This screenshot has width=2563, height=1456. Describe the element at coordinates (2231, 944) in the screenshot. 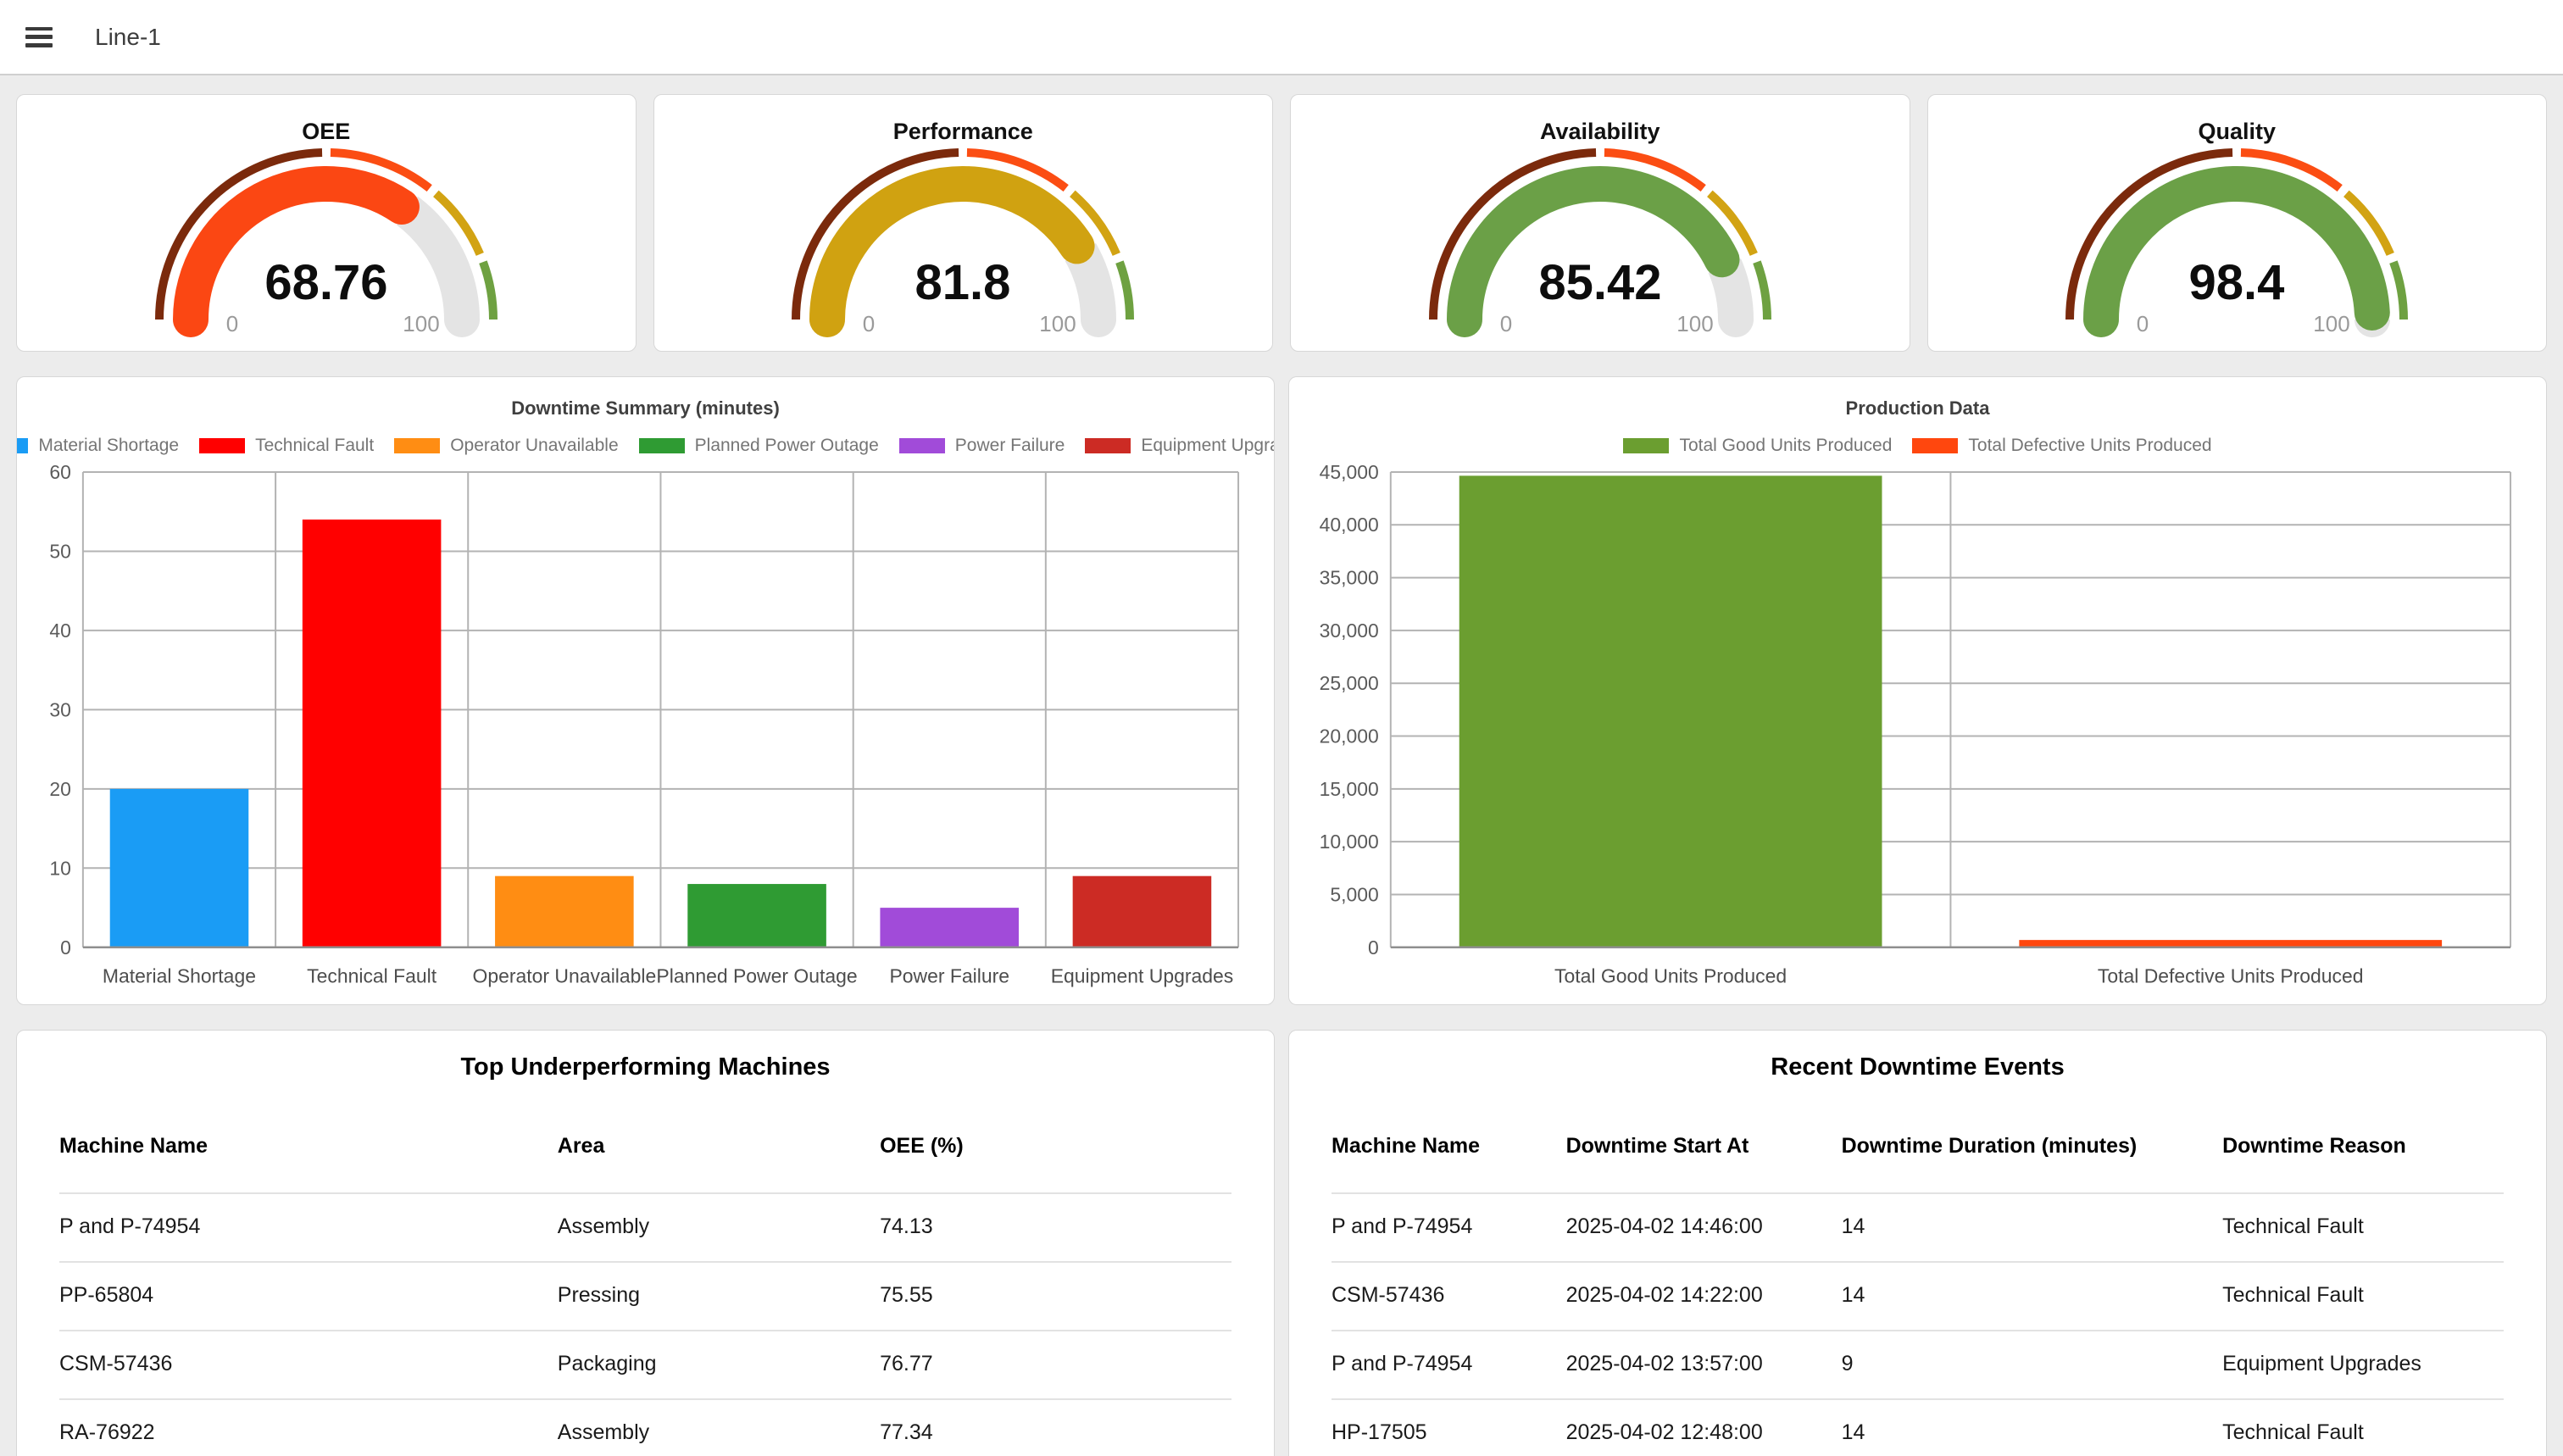

I see `bar-total-defective-units-produced` at that location.